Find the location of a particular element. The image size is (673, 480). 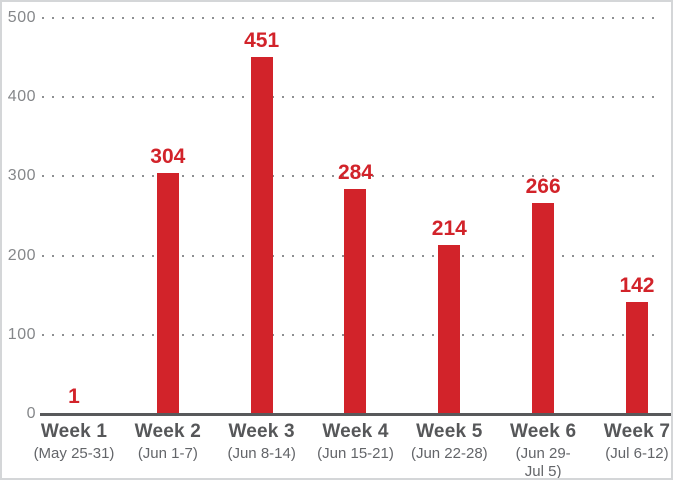

y-axis-tick-label-300: 300 is located at coordinates (21, 176).